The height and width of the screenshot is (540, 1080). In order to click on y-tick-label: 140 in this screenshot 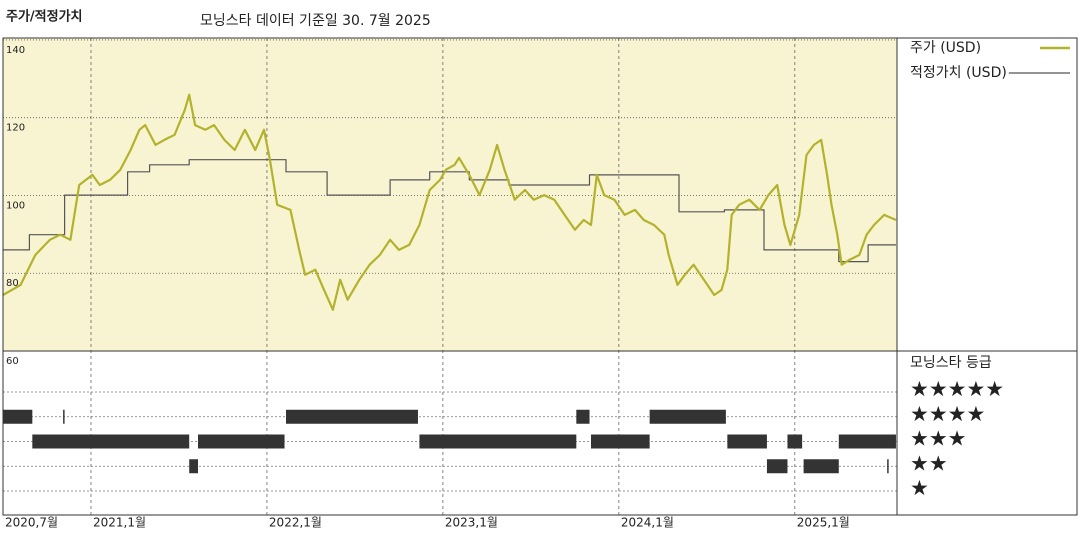, I will do `click(15, 50)`.